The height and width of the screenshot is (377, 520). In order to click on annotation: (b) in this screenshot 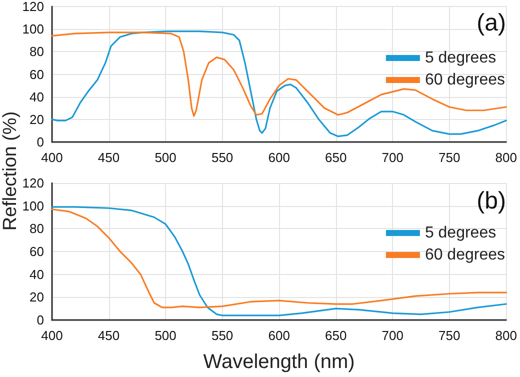, I will do `click(491, 201)`.